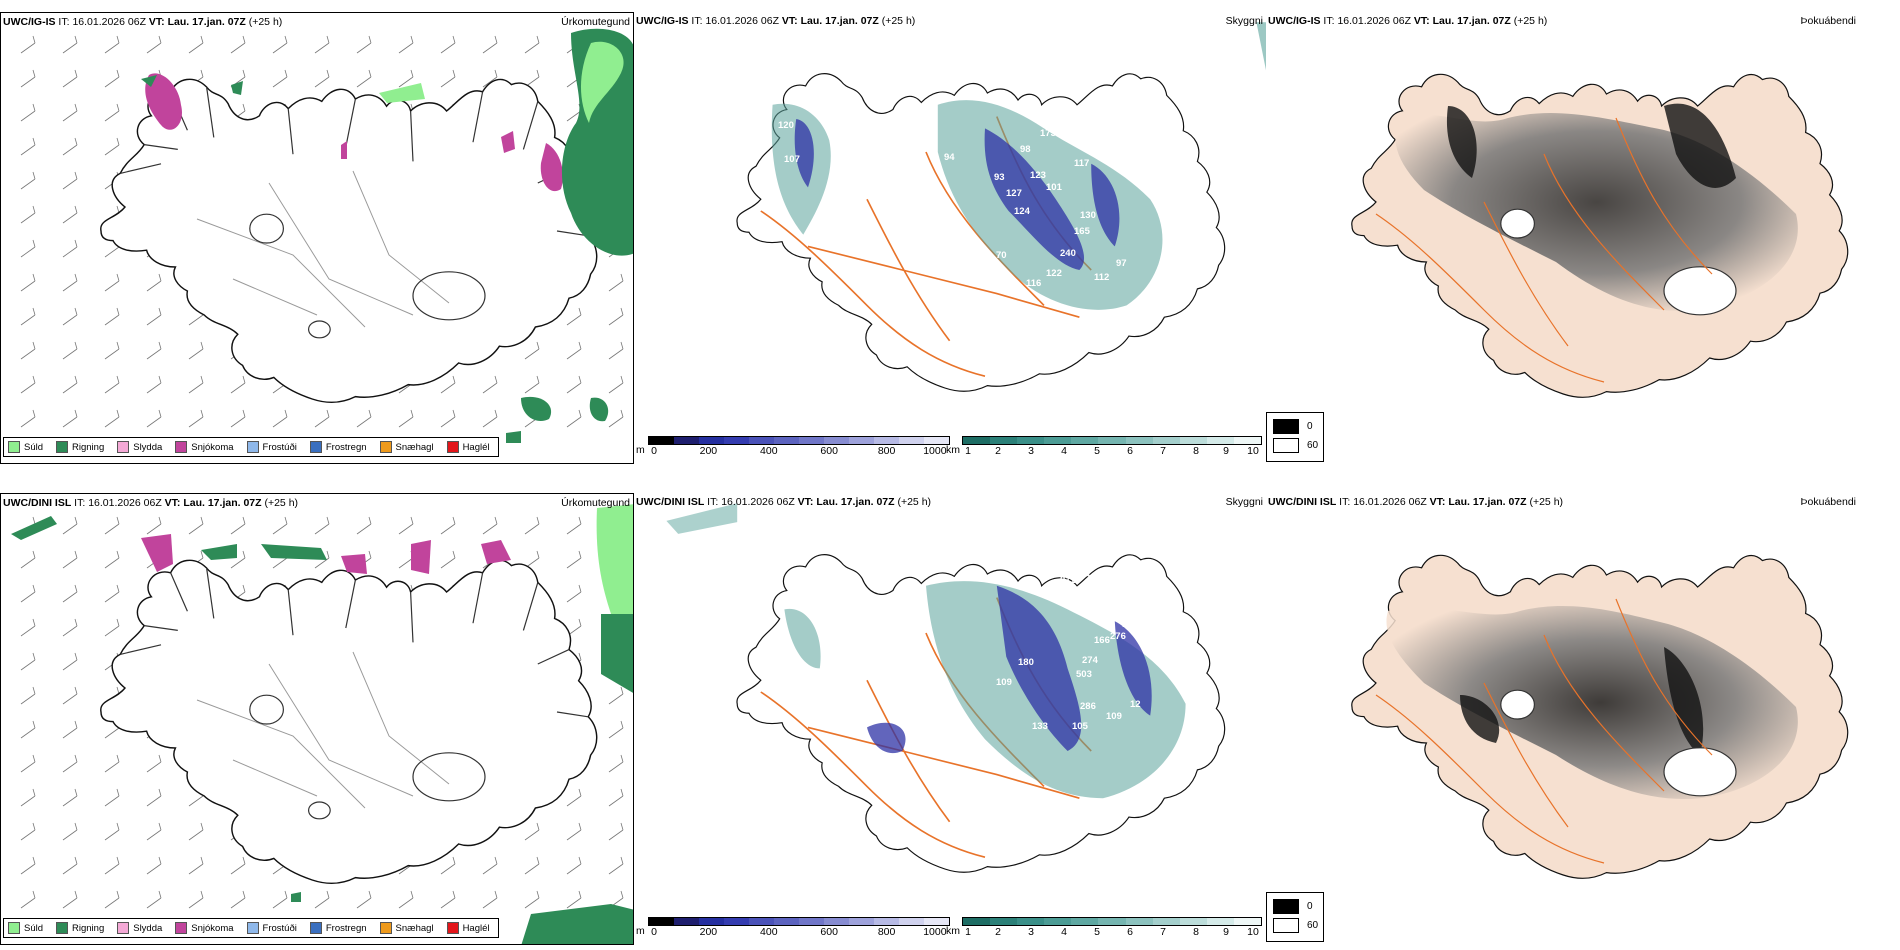 The height and width of the screenshot is (950, 1900). Describe the element at coordinates (346, 447) in the screenshot. I see `legend-label: Frostregn` at that location.